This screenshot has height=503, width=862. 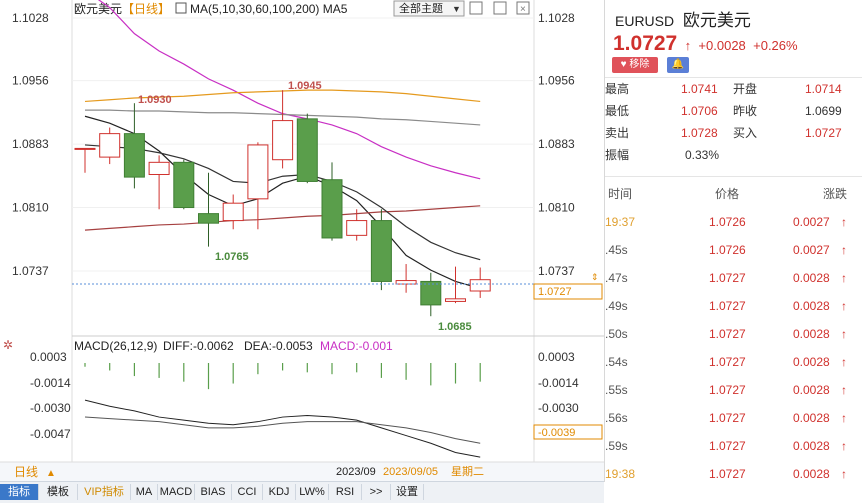 What do you see at coordinates (48, 357) in the screenshot?
I see `macd-tick-label: 0.0003` at bounding box center [48, 357].